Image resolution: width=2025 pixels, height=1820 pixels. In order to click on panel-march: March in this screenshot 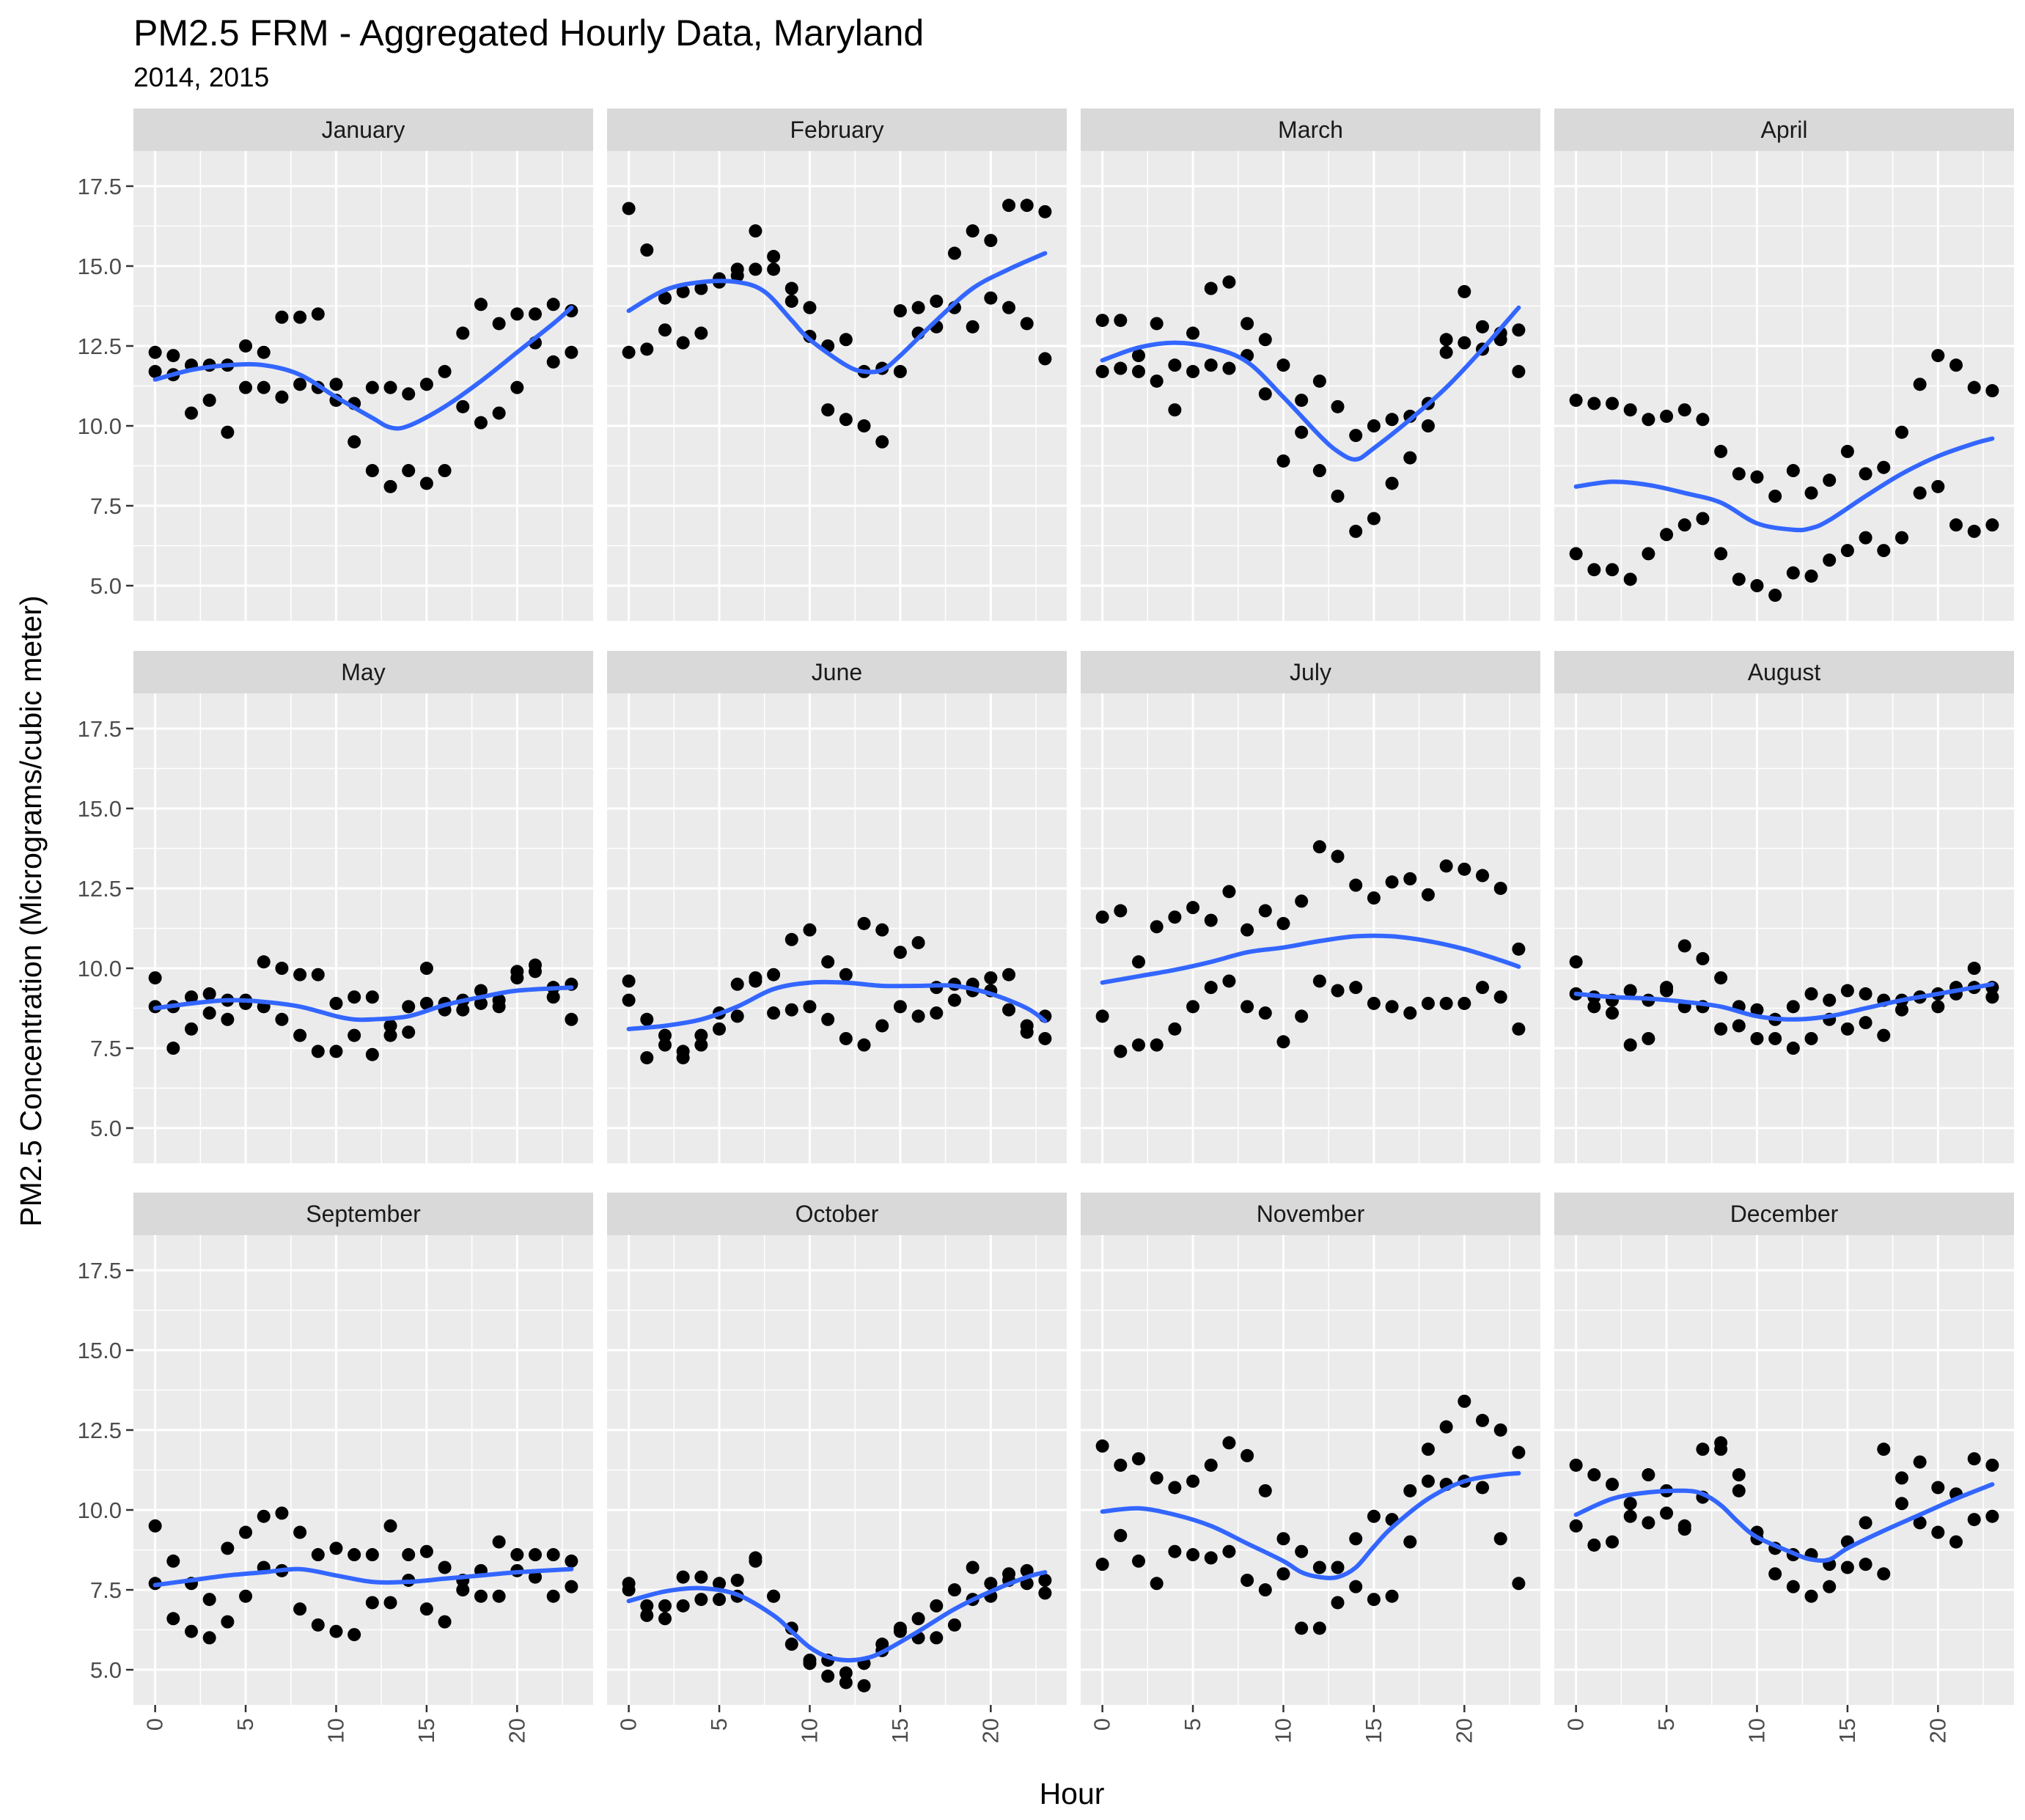, I will do `click(1310, 364)`.